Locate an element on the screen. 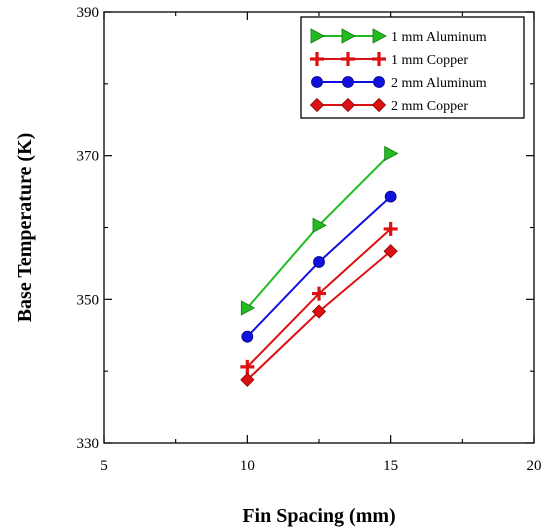 Image resolution: width=550 pixels, height=532 pixels. series-layer is located at coordinates (319, 266).